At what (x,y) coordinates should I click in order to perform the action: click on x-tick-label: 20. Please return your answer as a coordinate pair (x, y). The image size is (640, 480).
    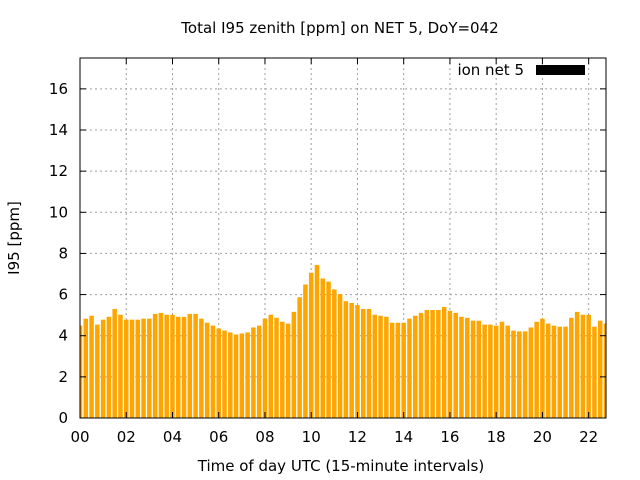
    Looking at the image, I should click on (542, 437).